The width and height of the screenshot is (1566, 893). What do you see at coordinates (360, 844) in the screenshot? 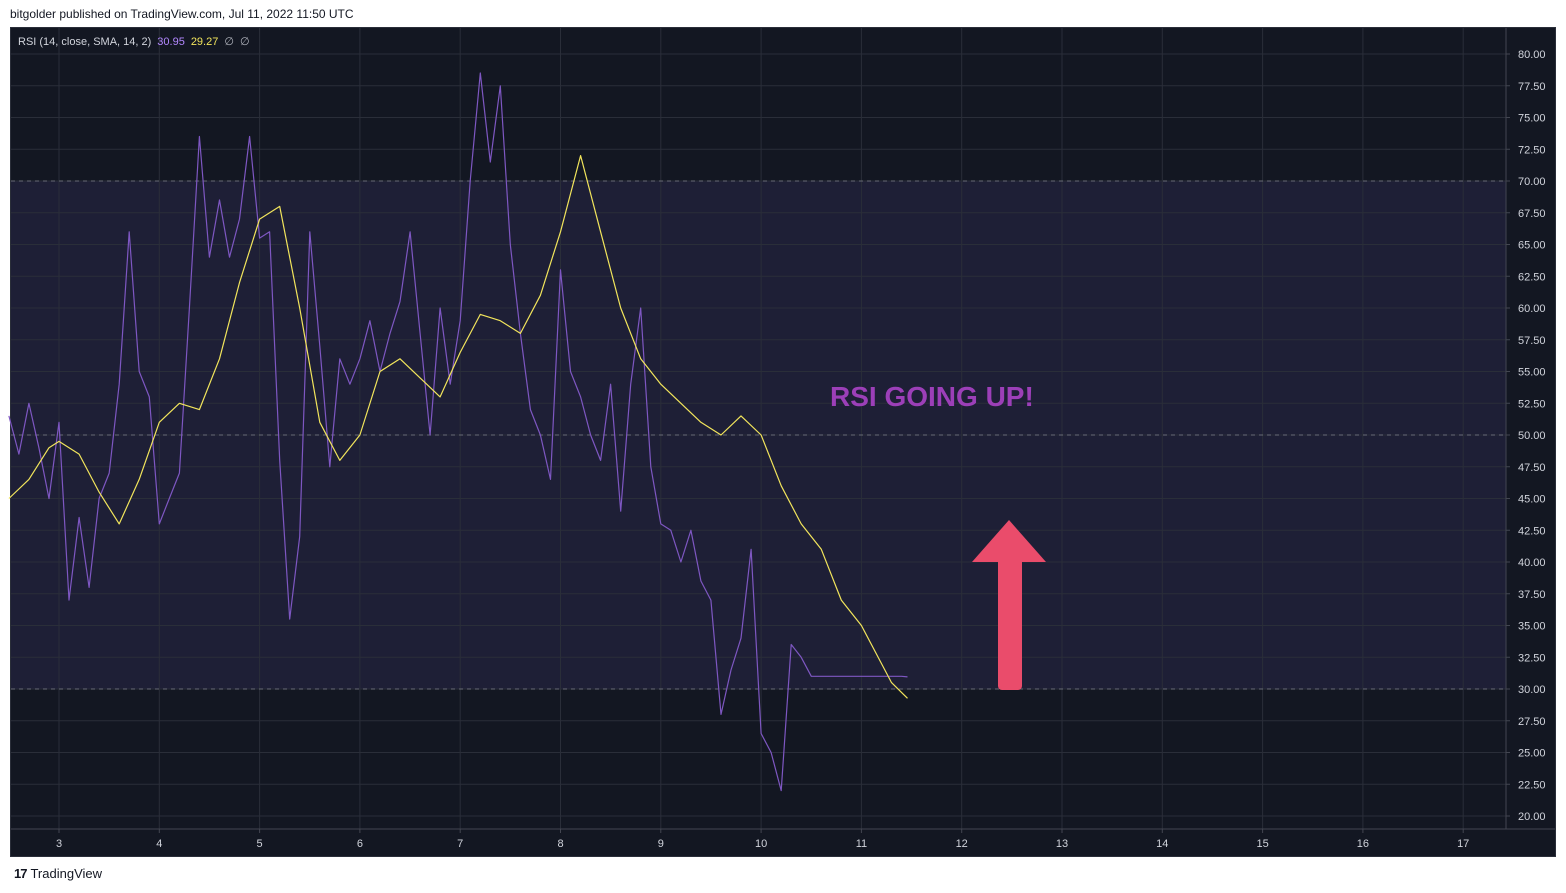
I see `x-tick-label: 6` at bounding box center [360, 844].